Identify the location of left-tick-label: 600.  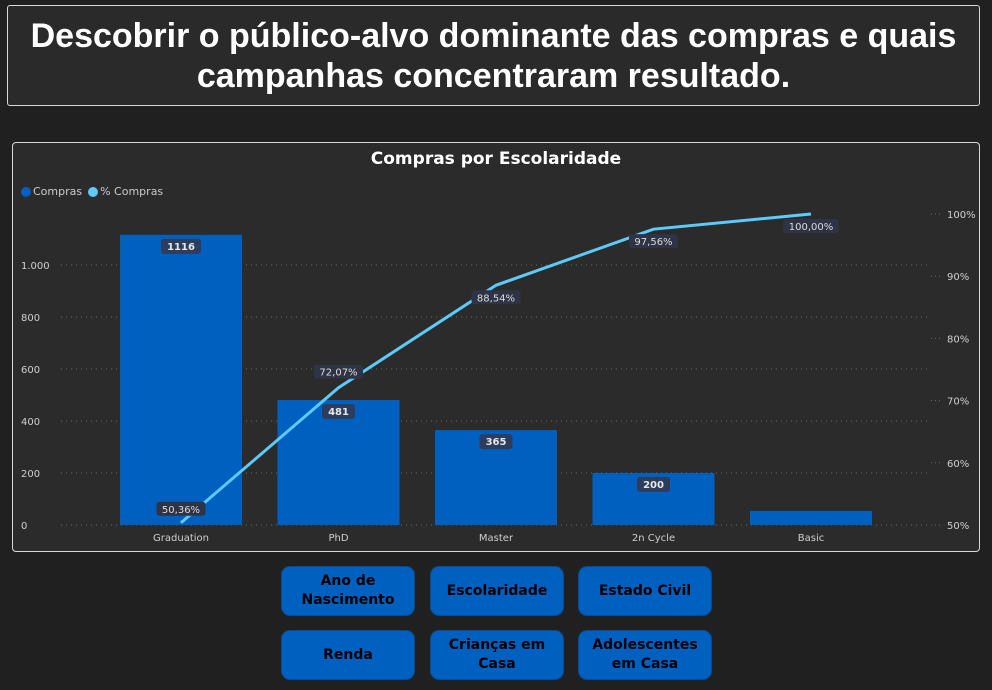
(30, 370).